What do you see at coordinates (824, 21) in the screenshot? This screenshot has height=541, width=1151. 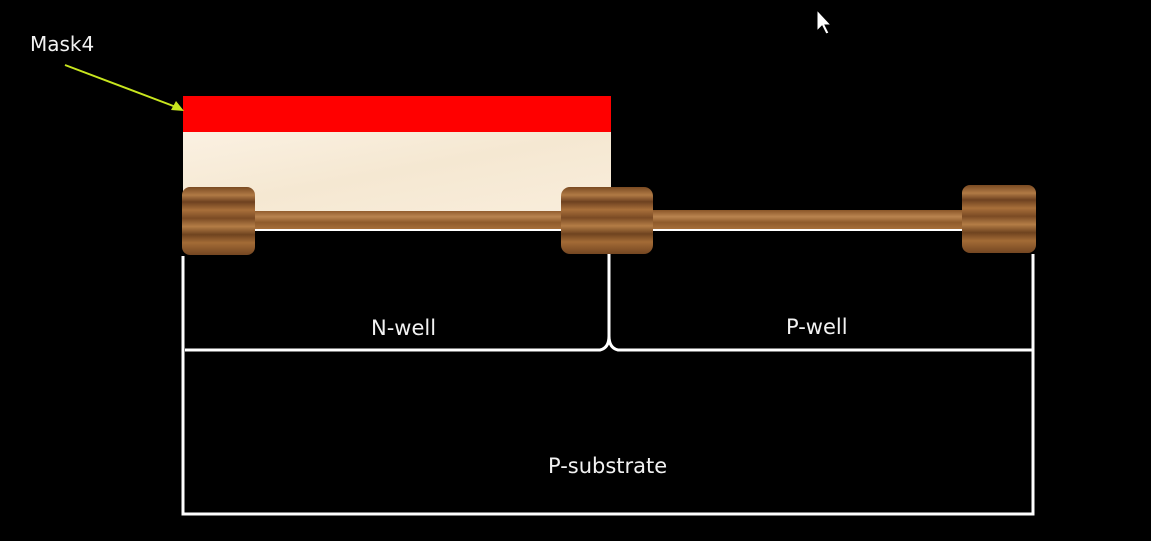 I see `mouse-pointer-icon` at bounding box center [824, 21].